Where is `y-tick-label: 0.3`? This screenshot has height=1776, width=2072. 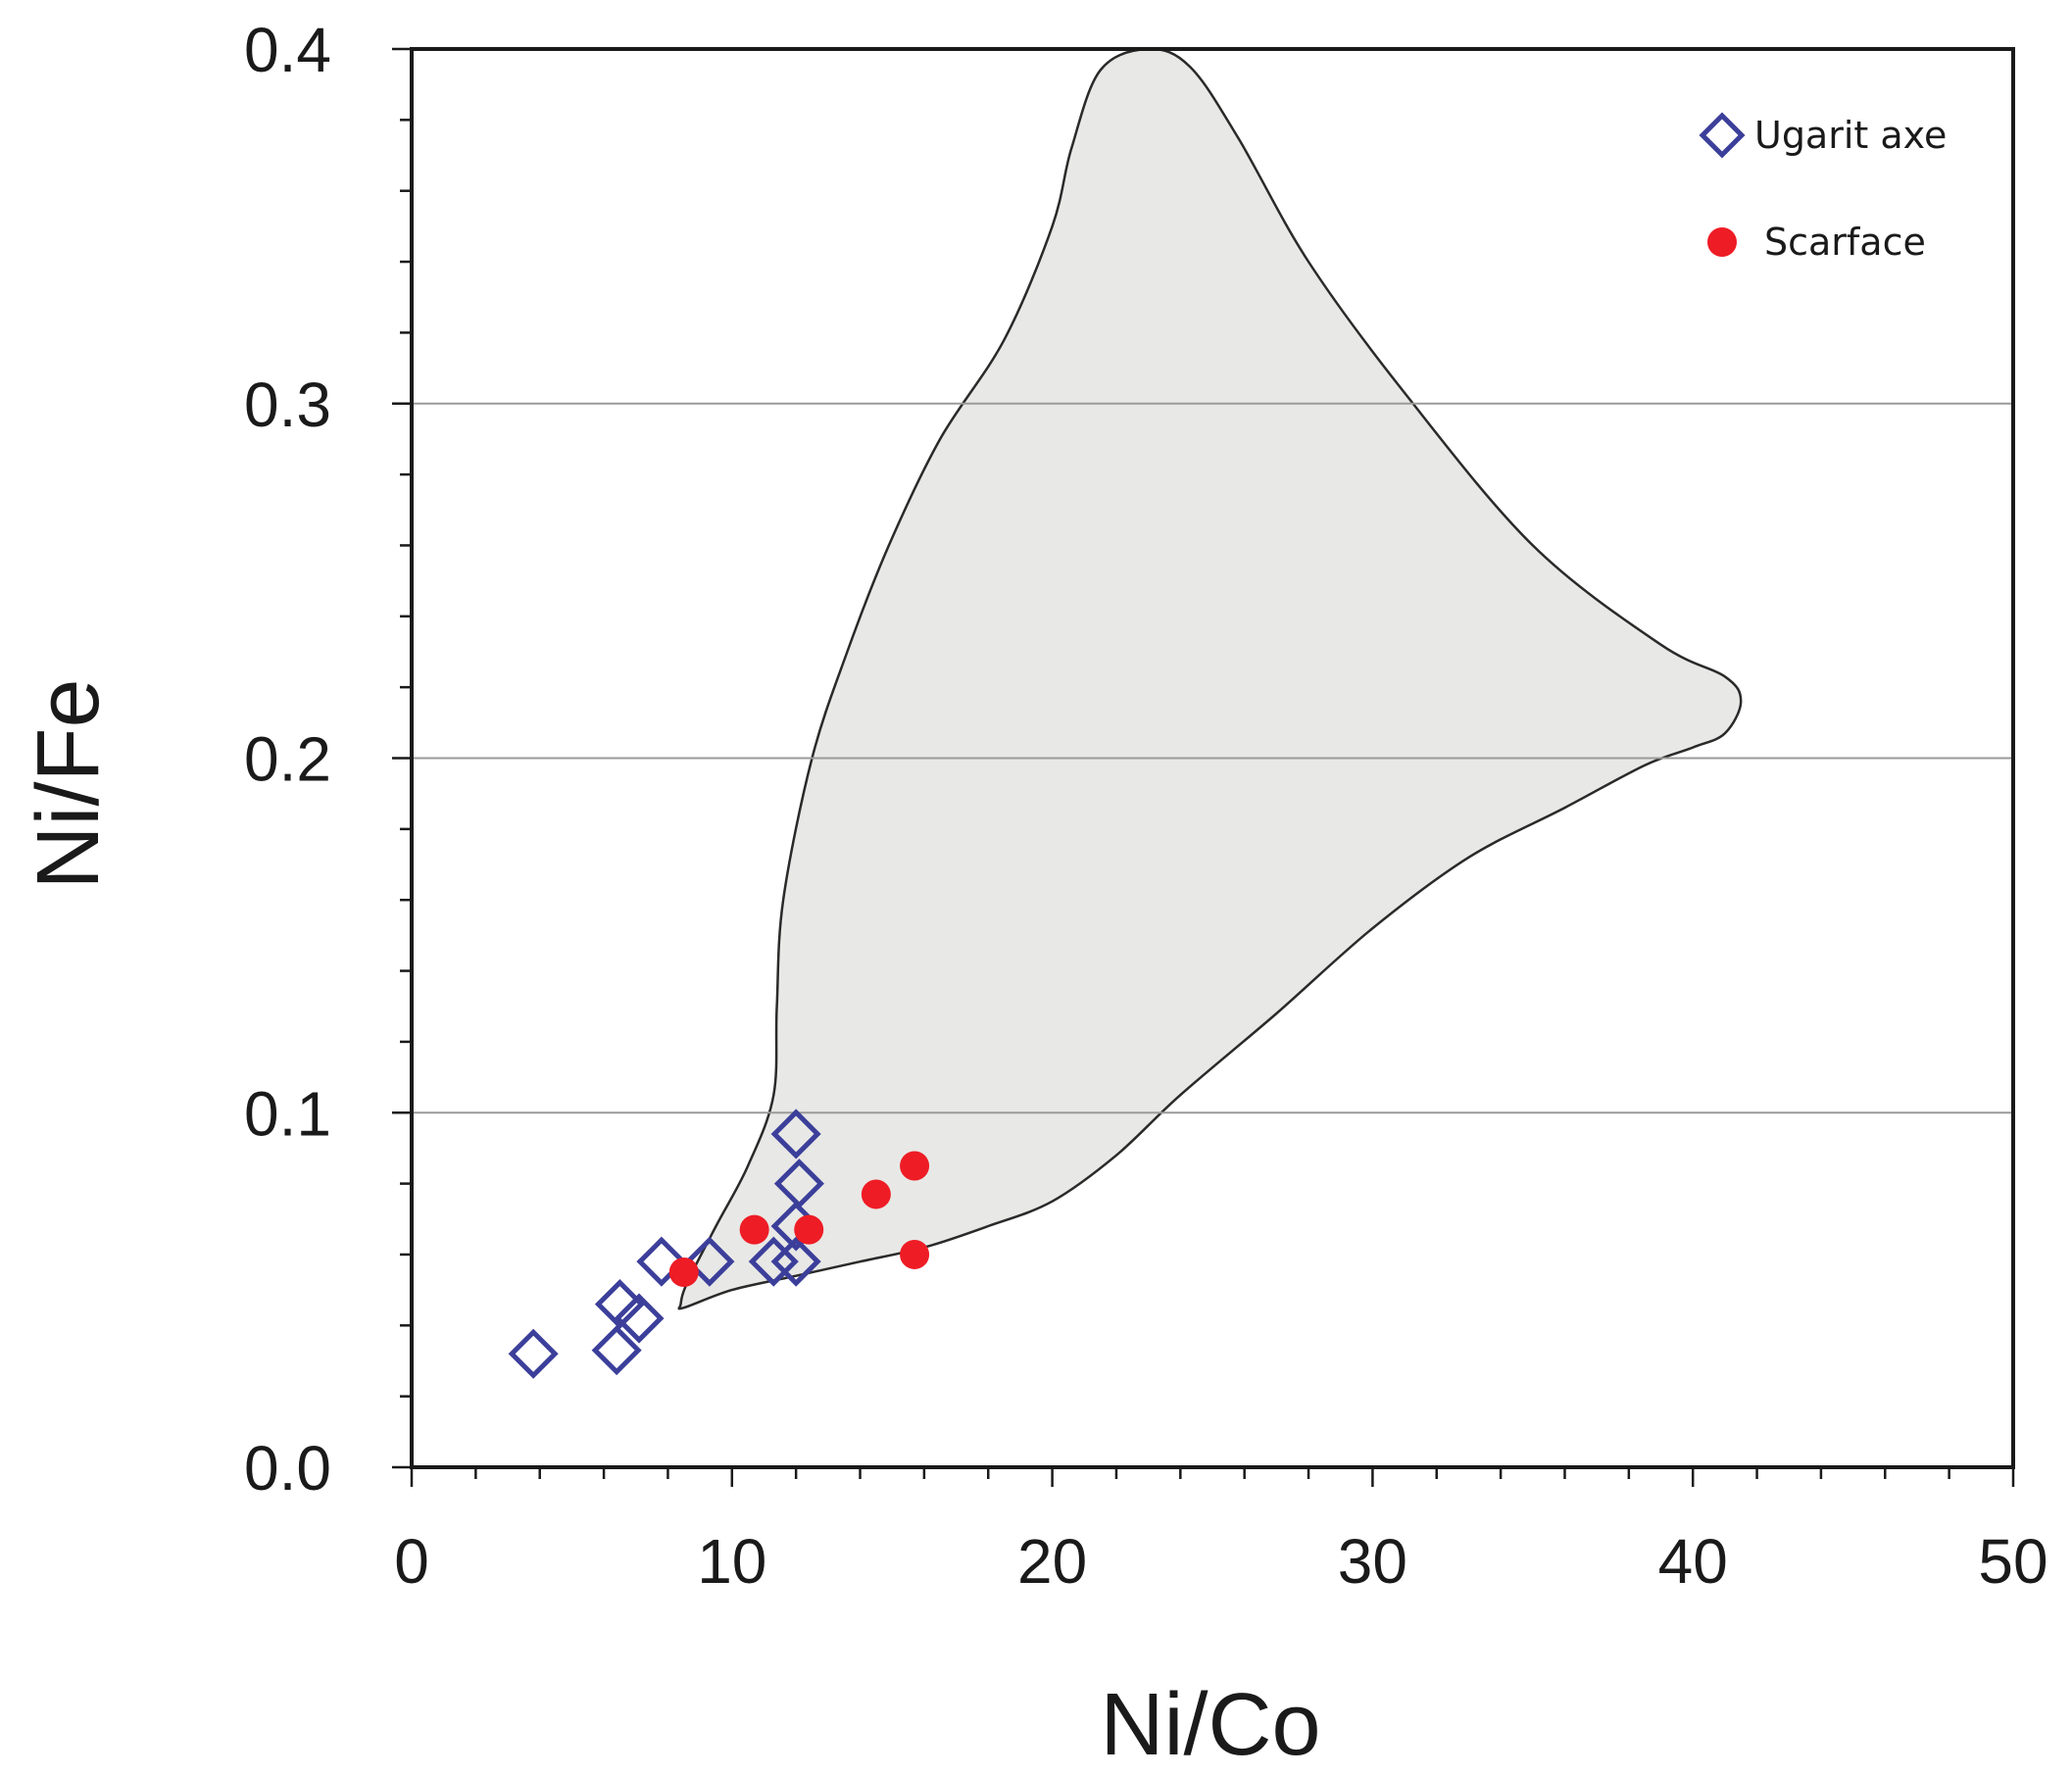
y-tick-label: 0.3 is located at coordinates (287, 405).